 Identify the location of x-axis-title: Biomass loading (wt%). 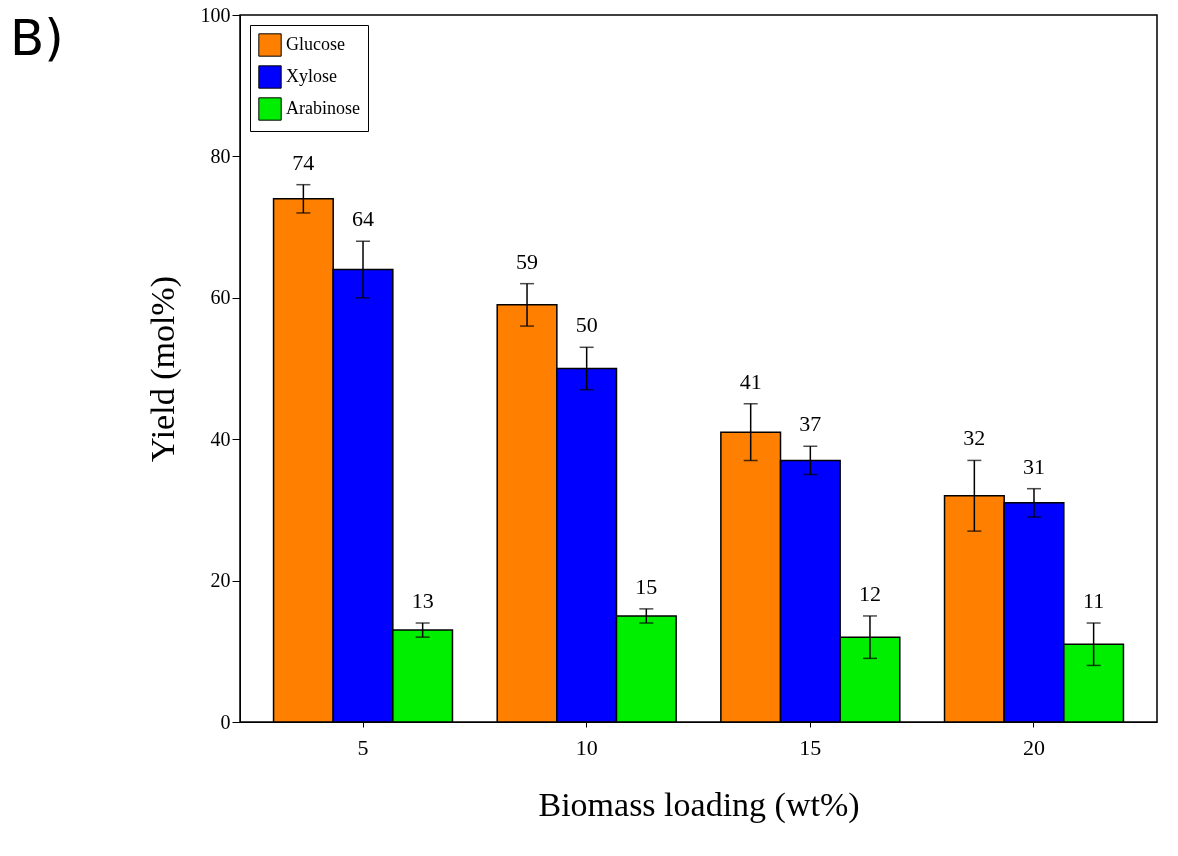
(699, 804).